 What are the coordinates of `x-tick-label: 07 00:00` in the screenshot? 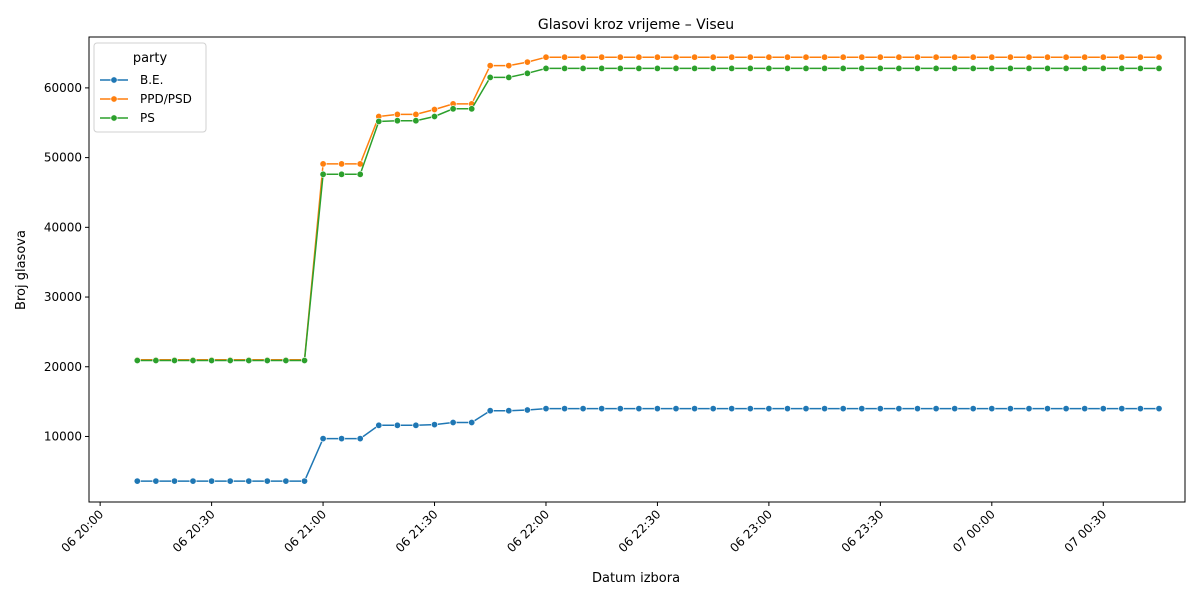 It's located at (974, 531).